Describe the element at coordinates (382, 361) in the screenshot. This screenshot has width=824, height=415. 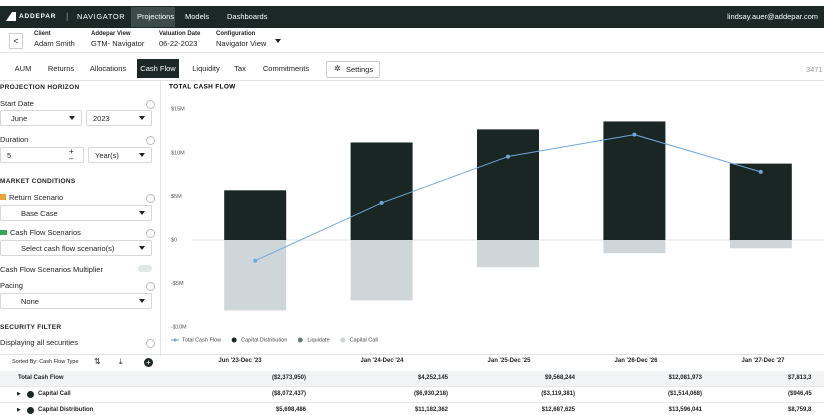
I see `column-header: Jan '24-Dec '24` at that location.